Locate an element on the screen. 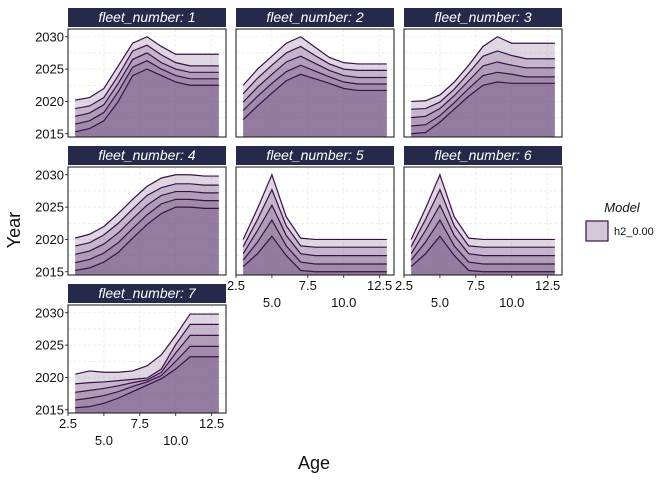  facet-panel: fleet_number: 2 is located at coordinates (315, 73).